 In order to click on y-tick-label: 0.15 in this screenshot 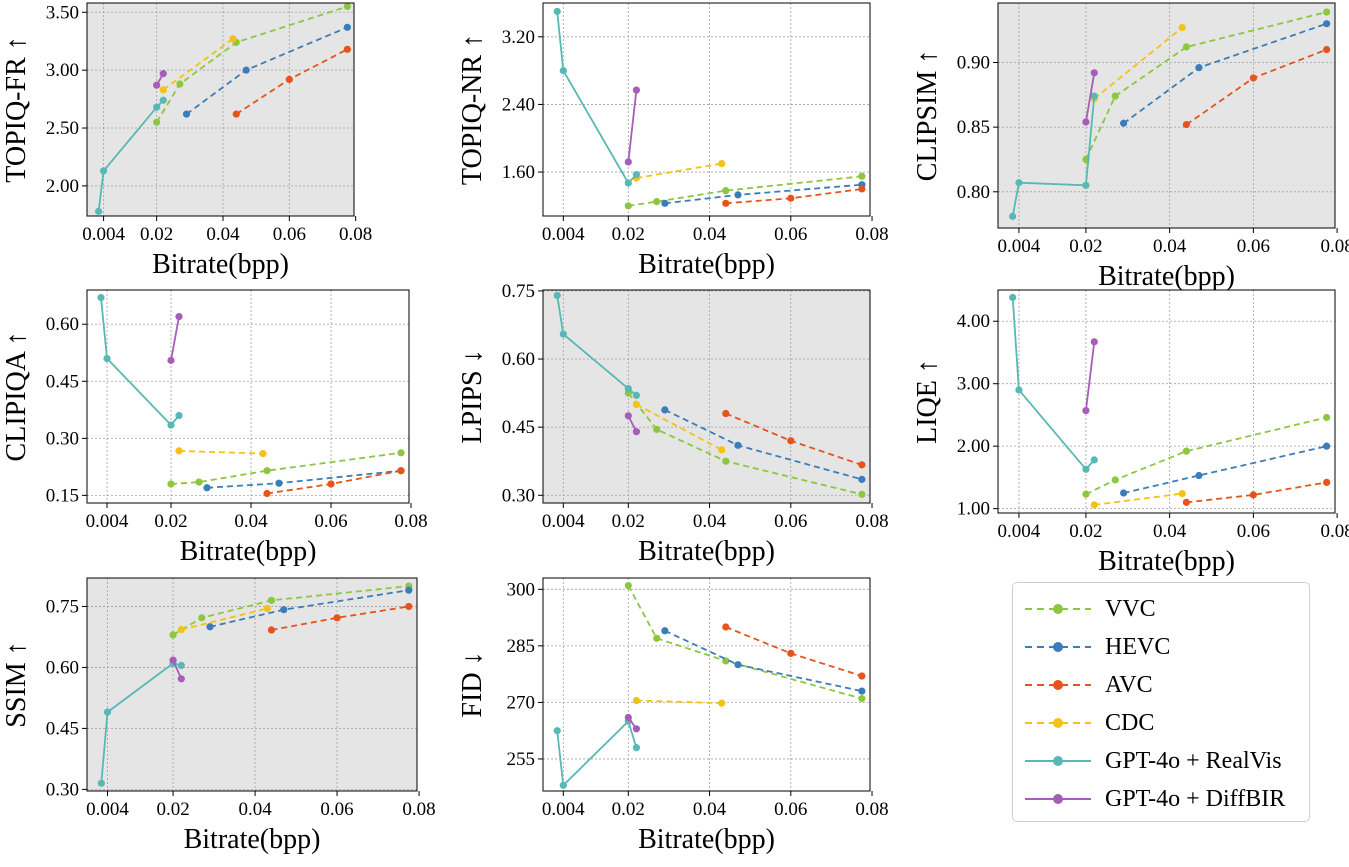, I will do `click(62, 495)`.